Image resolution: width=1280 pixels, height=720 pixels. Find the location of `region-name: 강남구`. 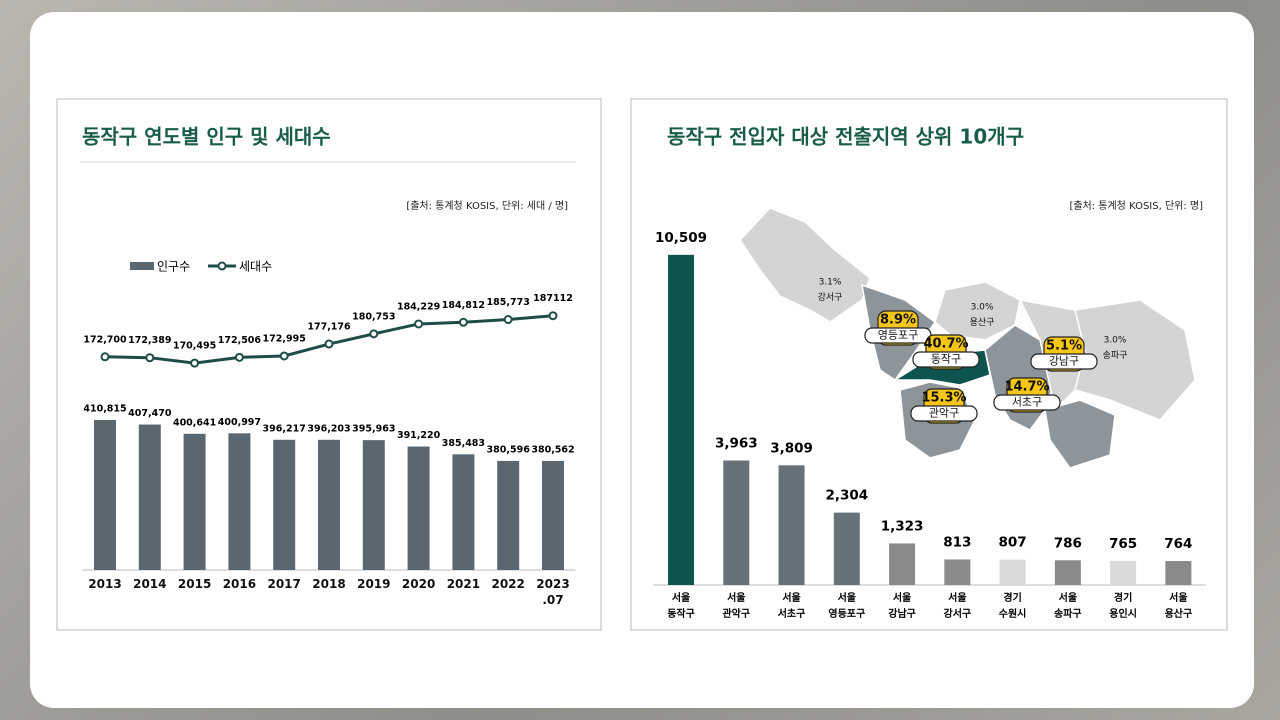

region-name: 강남구 is located at coordinates (1064, 361).